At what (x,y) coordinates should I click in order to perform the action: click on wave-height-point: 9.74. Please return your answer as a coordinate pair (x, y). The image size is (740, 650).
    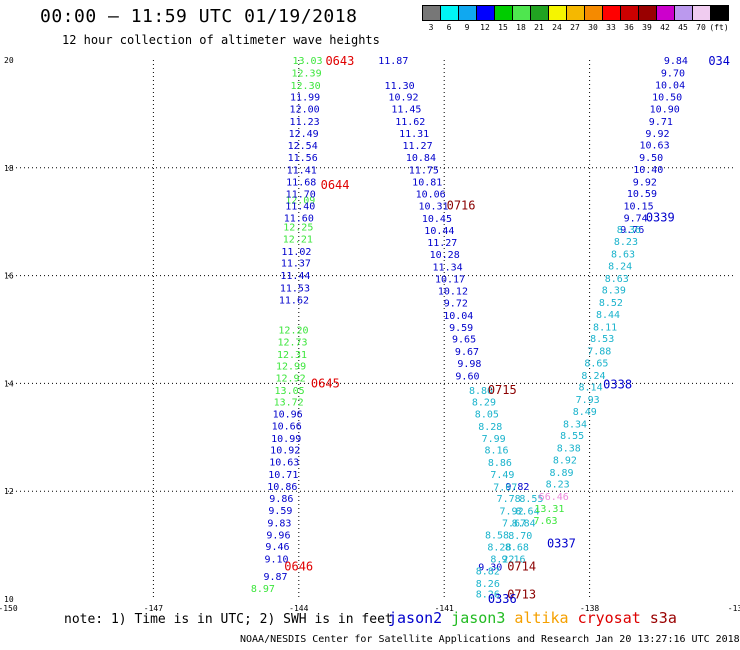
    Looking at the image, I should click on (636, 218).